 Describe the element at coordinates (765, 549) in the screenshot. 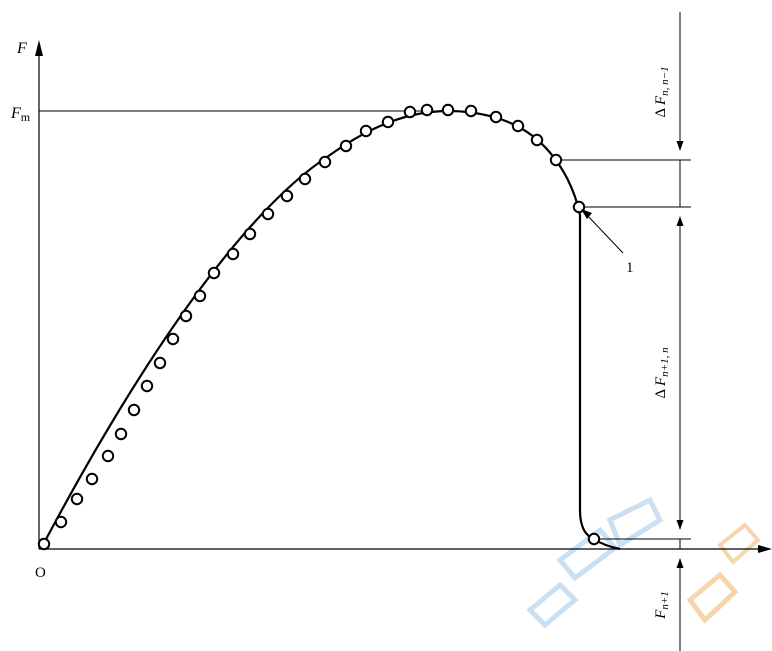

I see `x-axis-arrow` at that location.